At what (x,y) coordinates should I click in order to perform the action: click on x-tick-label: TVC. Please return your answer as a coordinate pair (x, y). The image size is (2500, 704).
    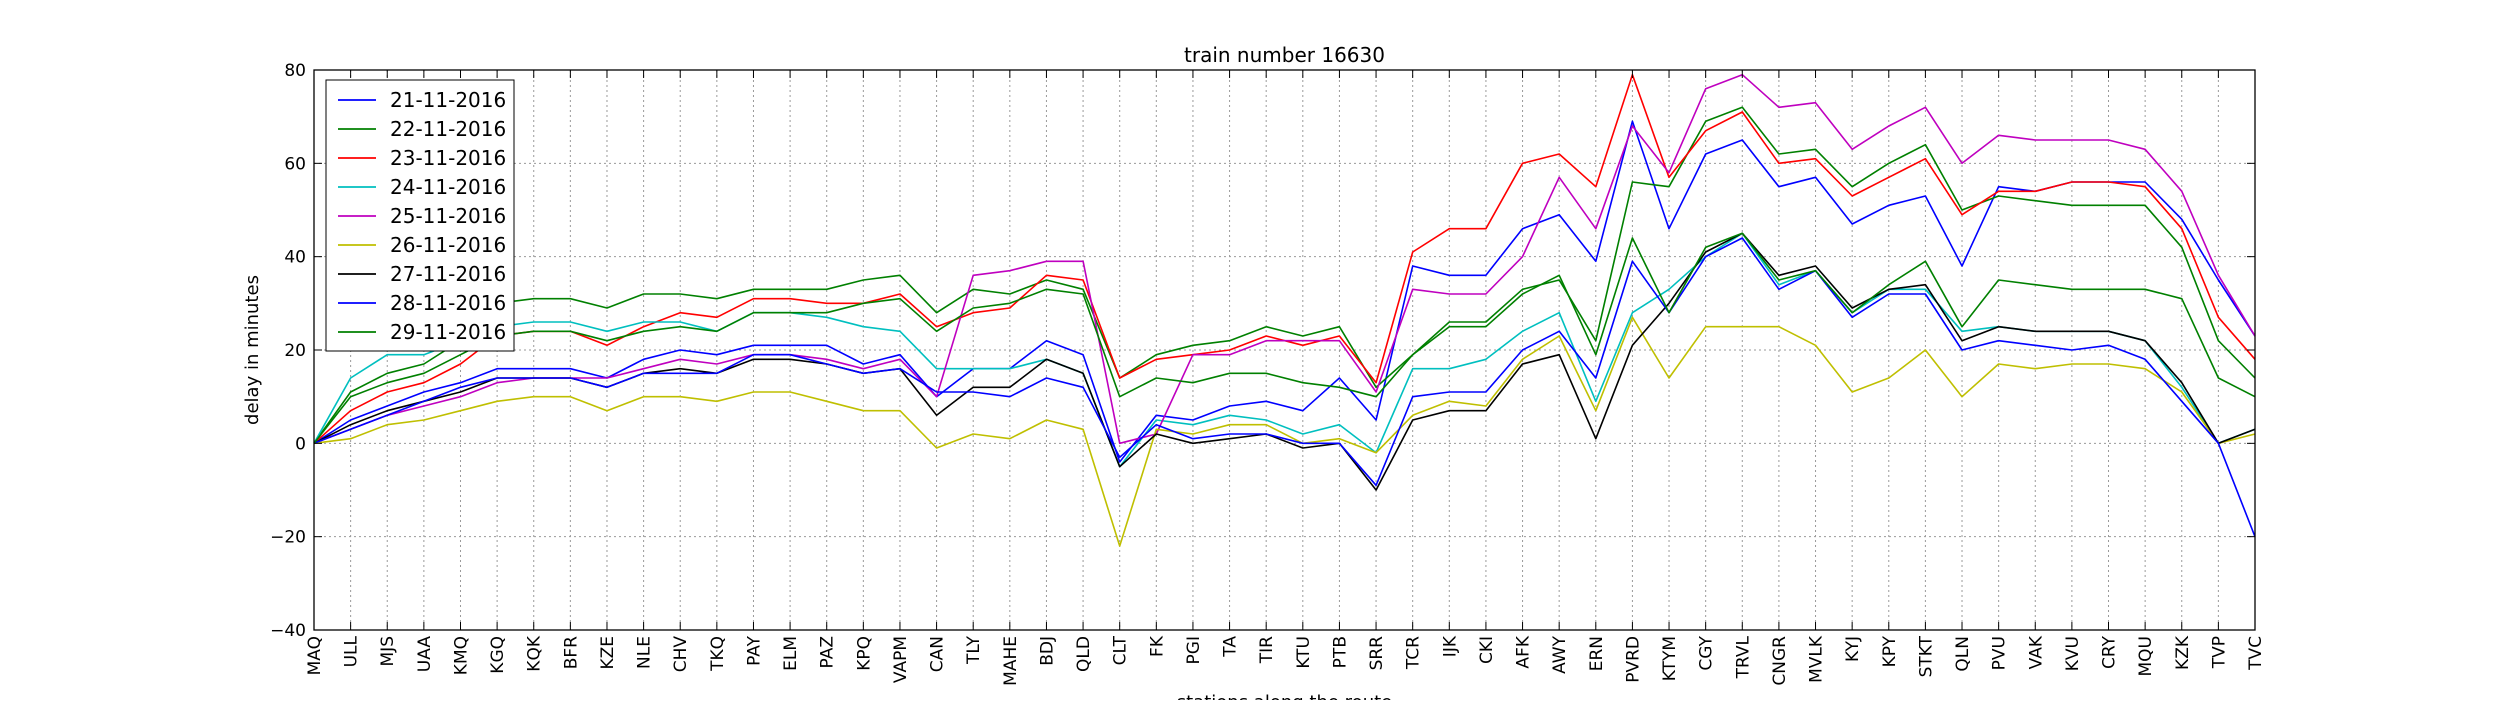
    Looking at the image, I should click on (2256, 653).